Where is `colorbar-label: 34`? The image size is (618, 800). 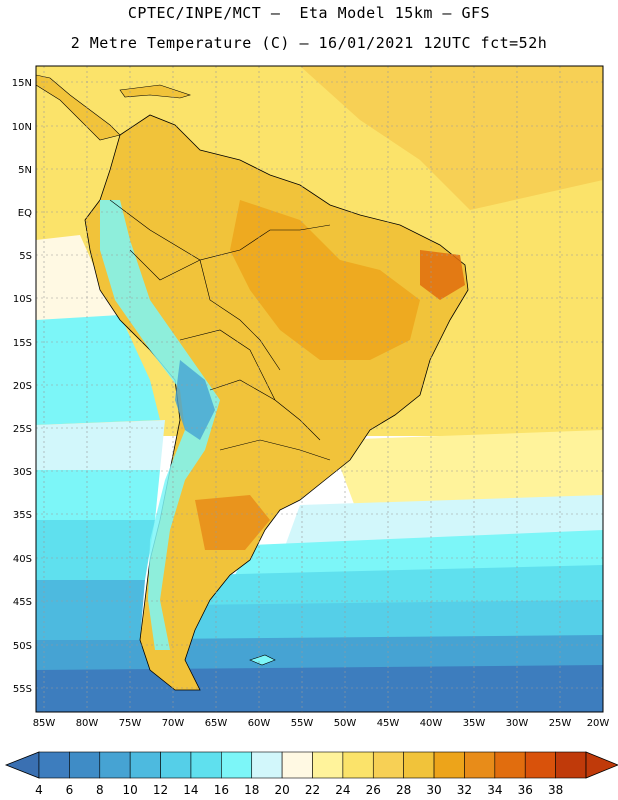
colorbar-label: 34 is located at coordinates (494, 790).